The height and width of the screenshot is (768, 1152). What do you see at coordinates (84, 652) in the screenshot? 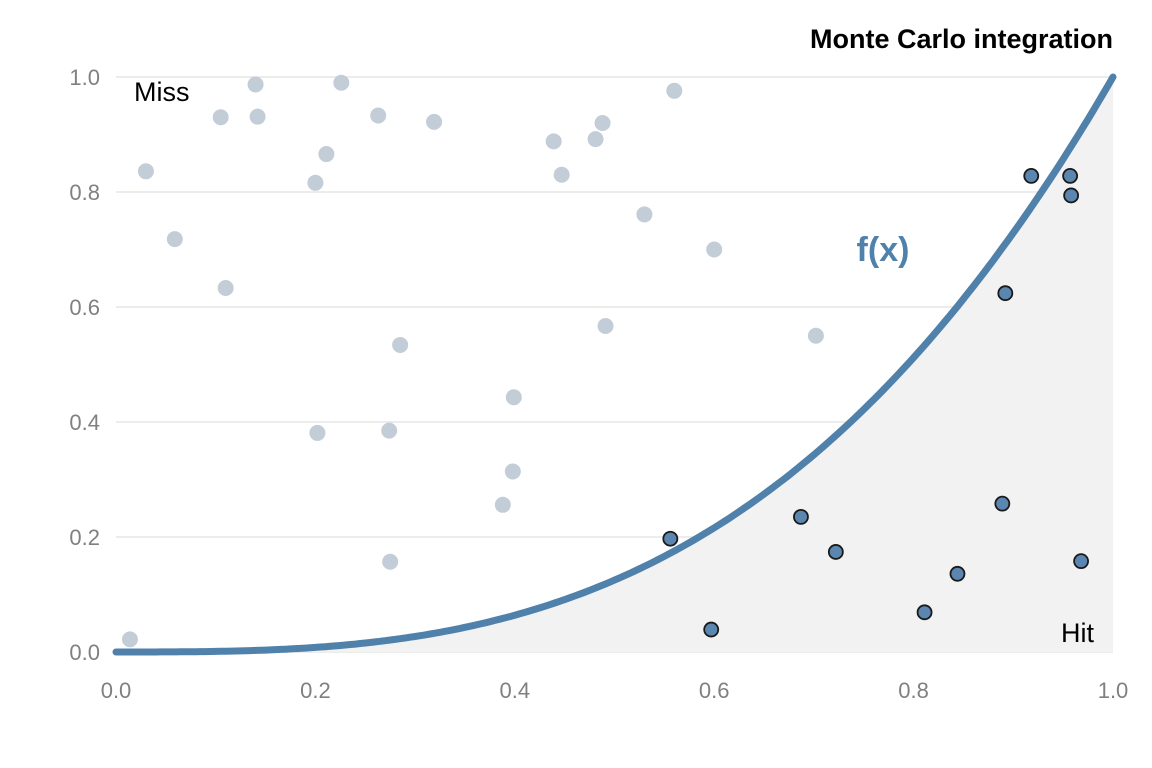
I see `y-tick-label: 0.0` at bounding box center [84, 652].